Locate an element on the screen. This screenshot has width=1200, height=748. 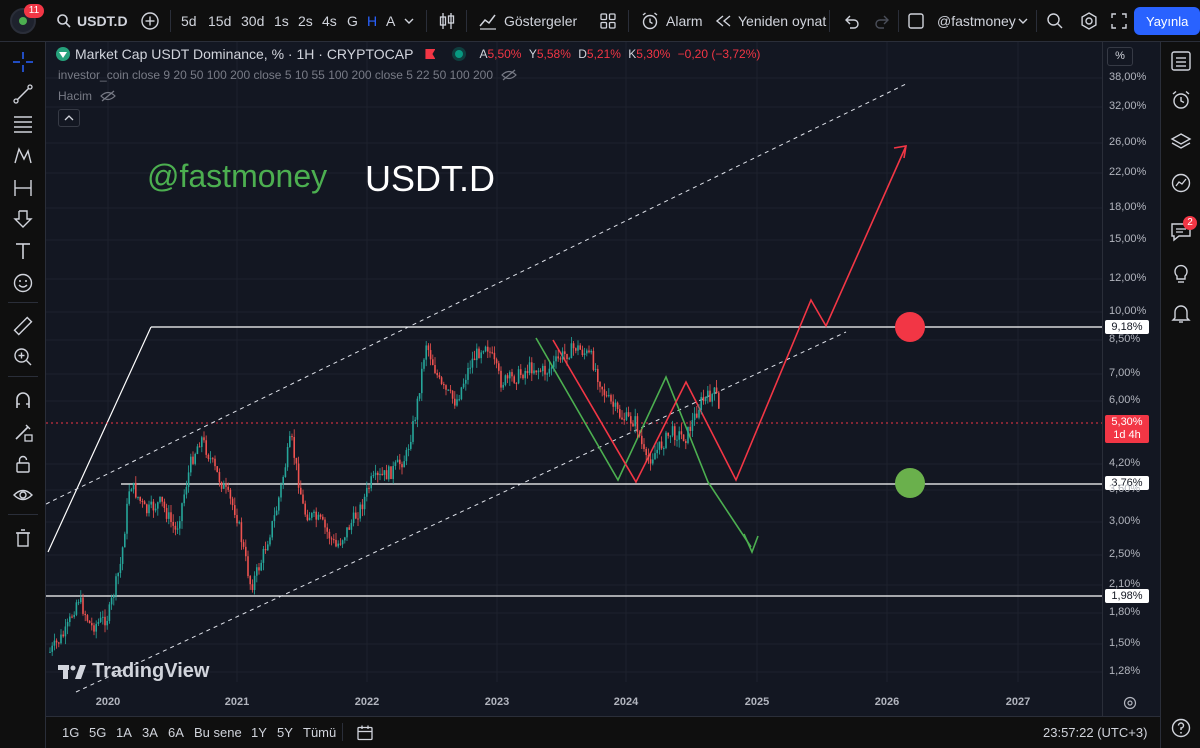
range-5y: 5Y is located at coordinates (285, 732).